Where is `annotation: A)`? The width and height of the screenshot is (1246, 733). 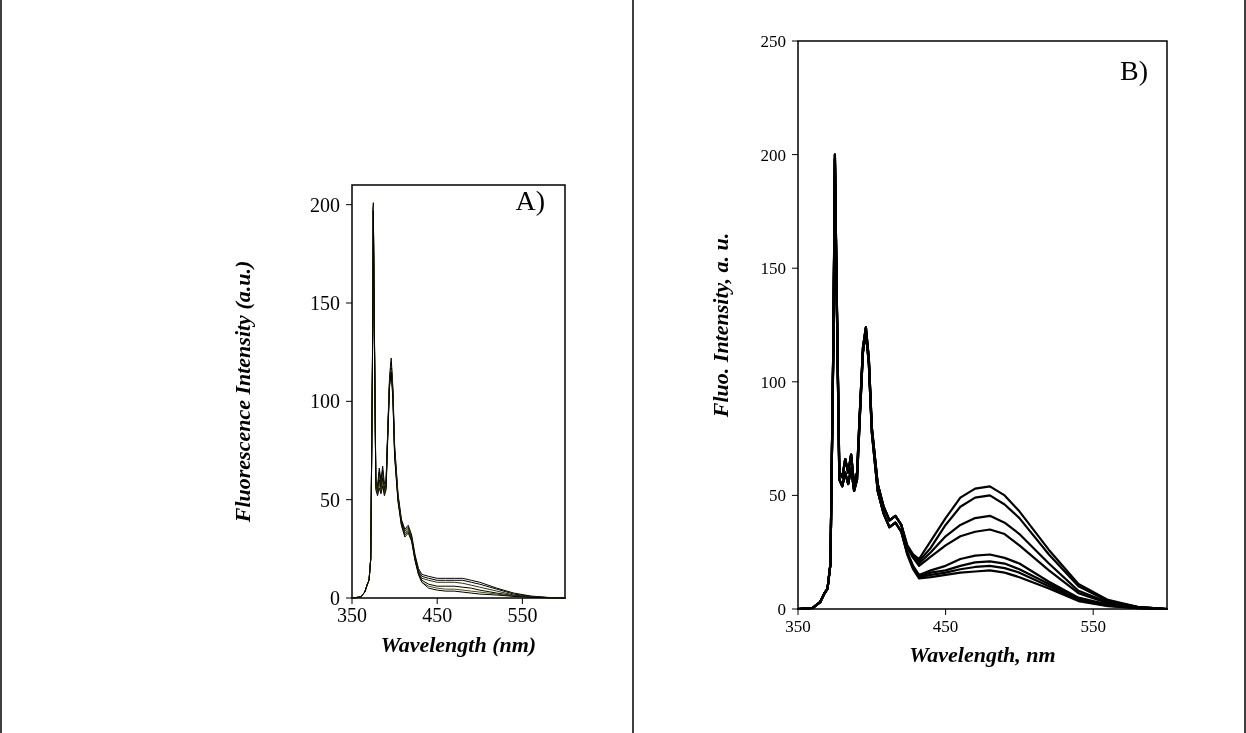
annotation: A) is located at coordinates (530, 200).